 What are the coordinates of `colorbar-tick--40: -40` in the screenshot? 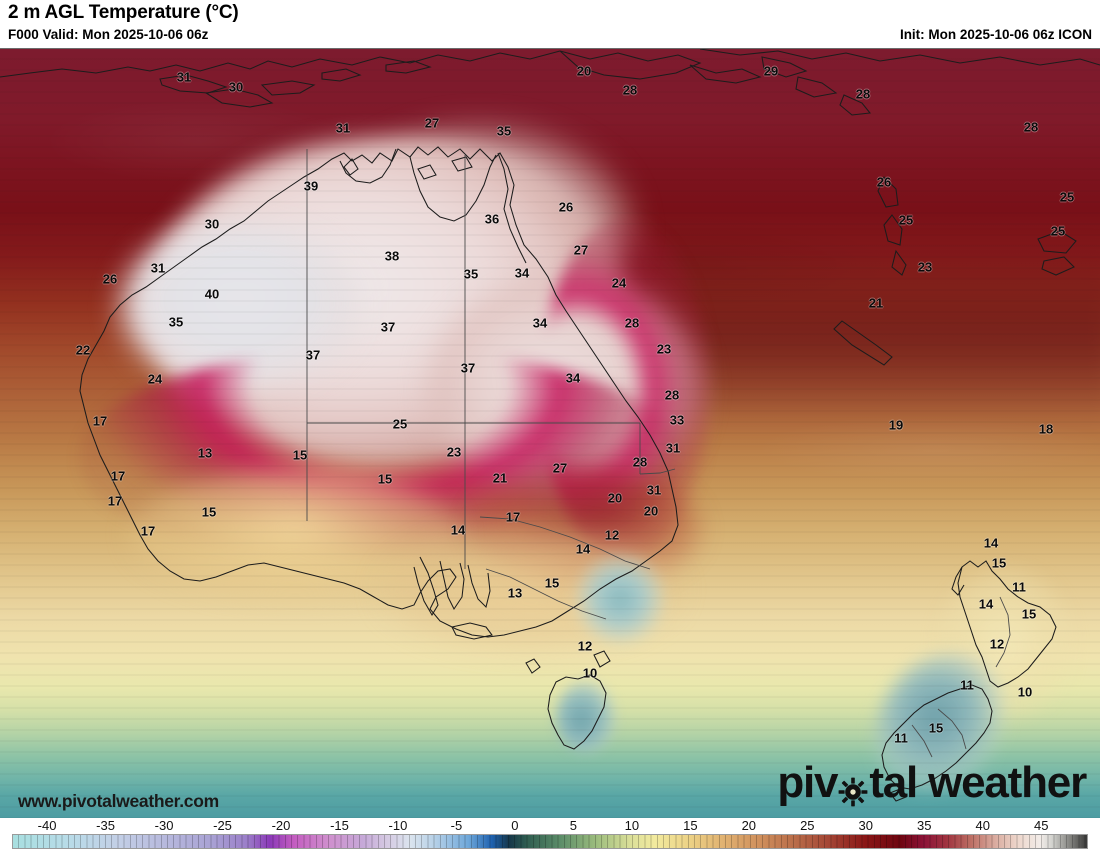 It's located at (47, 825).